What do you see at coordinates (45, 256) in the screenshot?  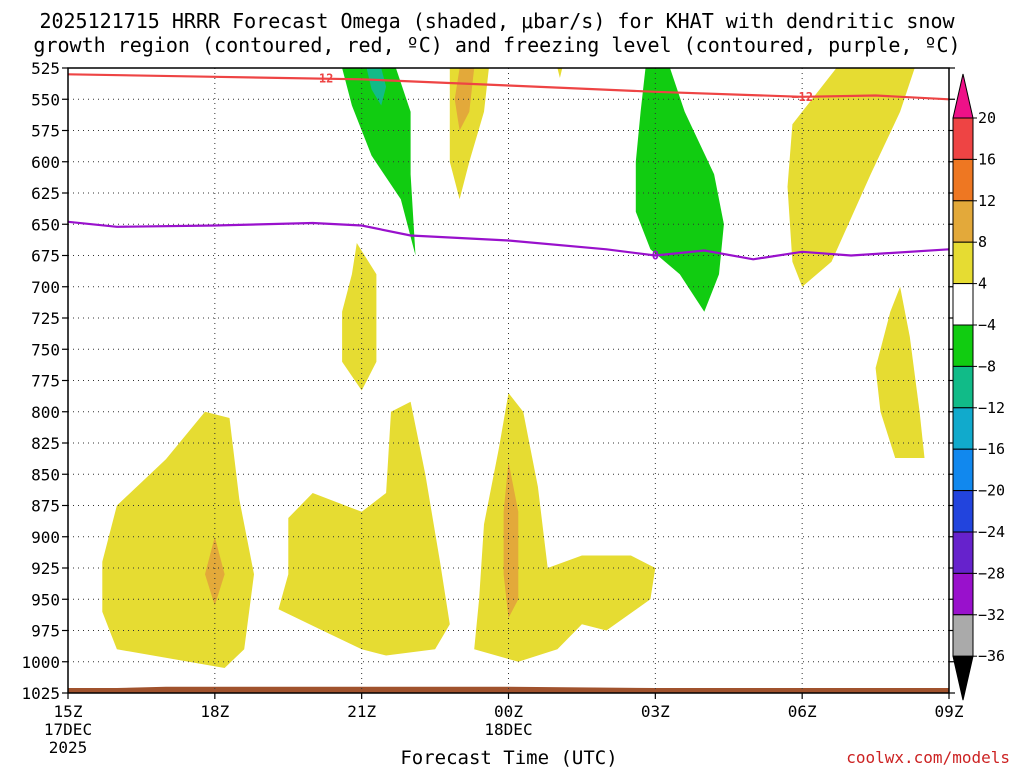 I see `y-tick-label-675: 675` at bounding box center [45, 256].